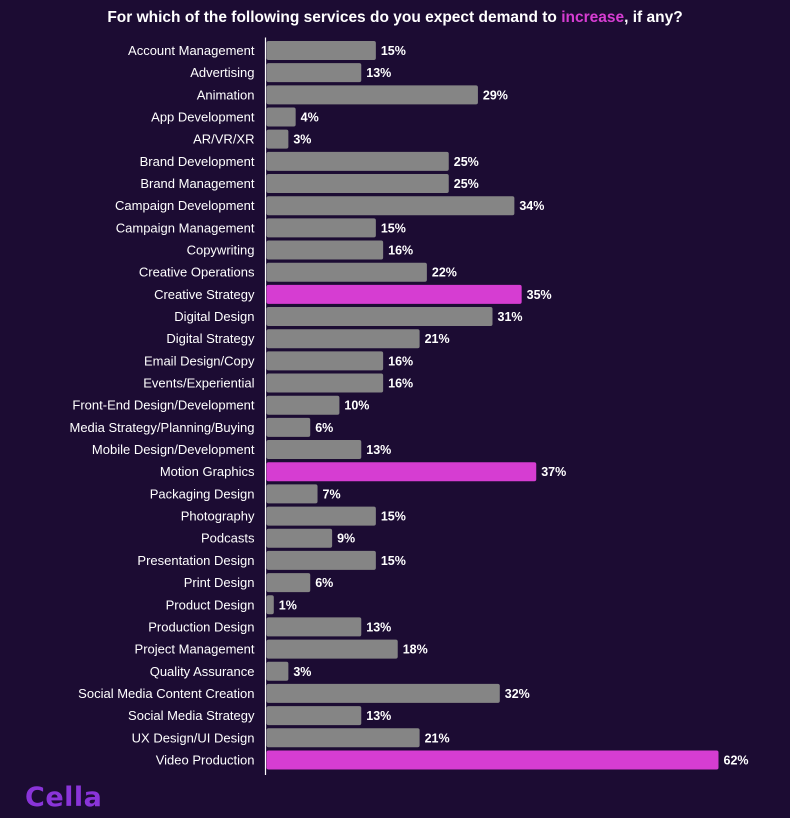 This screenshot has width=790, height=818. I want to click on bar-advertising, so click(314, 73).